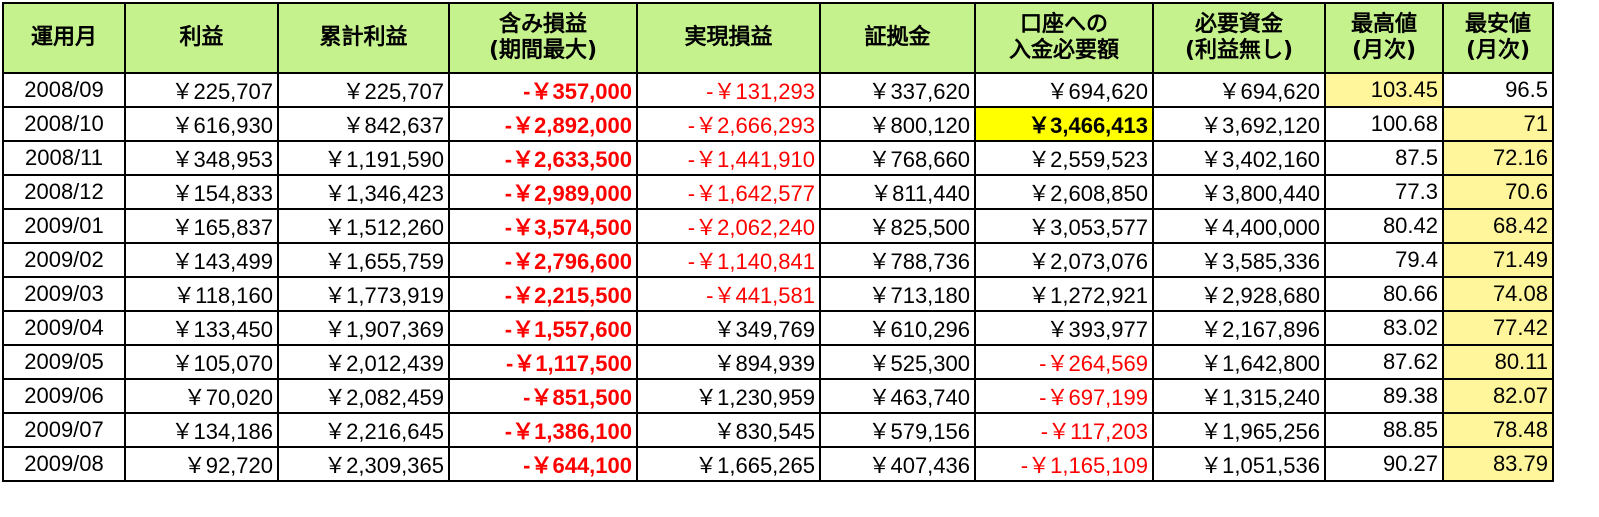  What do you see at coordinates (728, 38) in the screenshot?
I see `header-realized-pl: 実現損益` at bounding box center [728, 38].